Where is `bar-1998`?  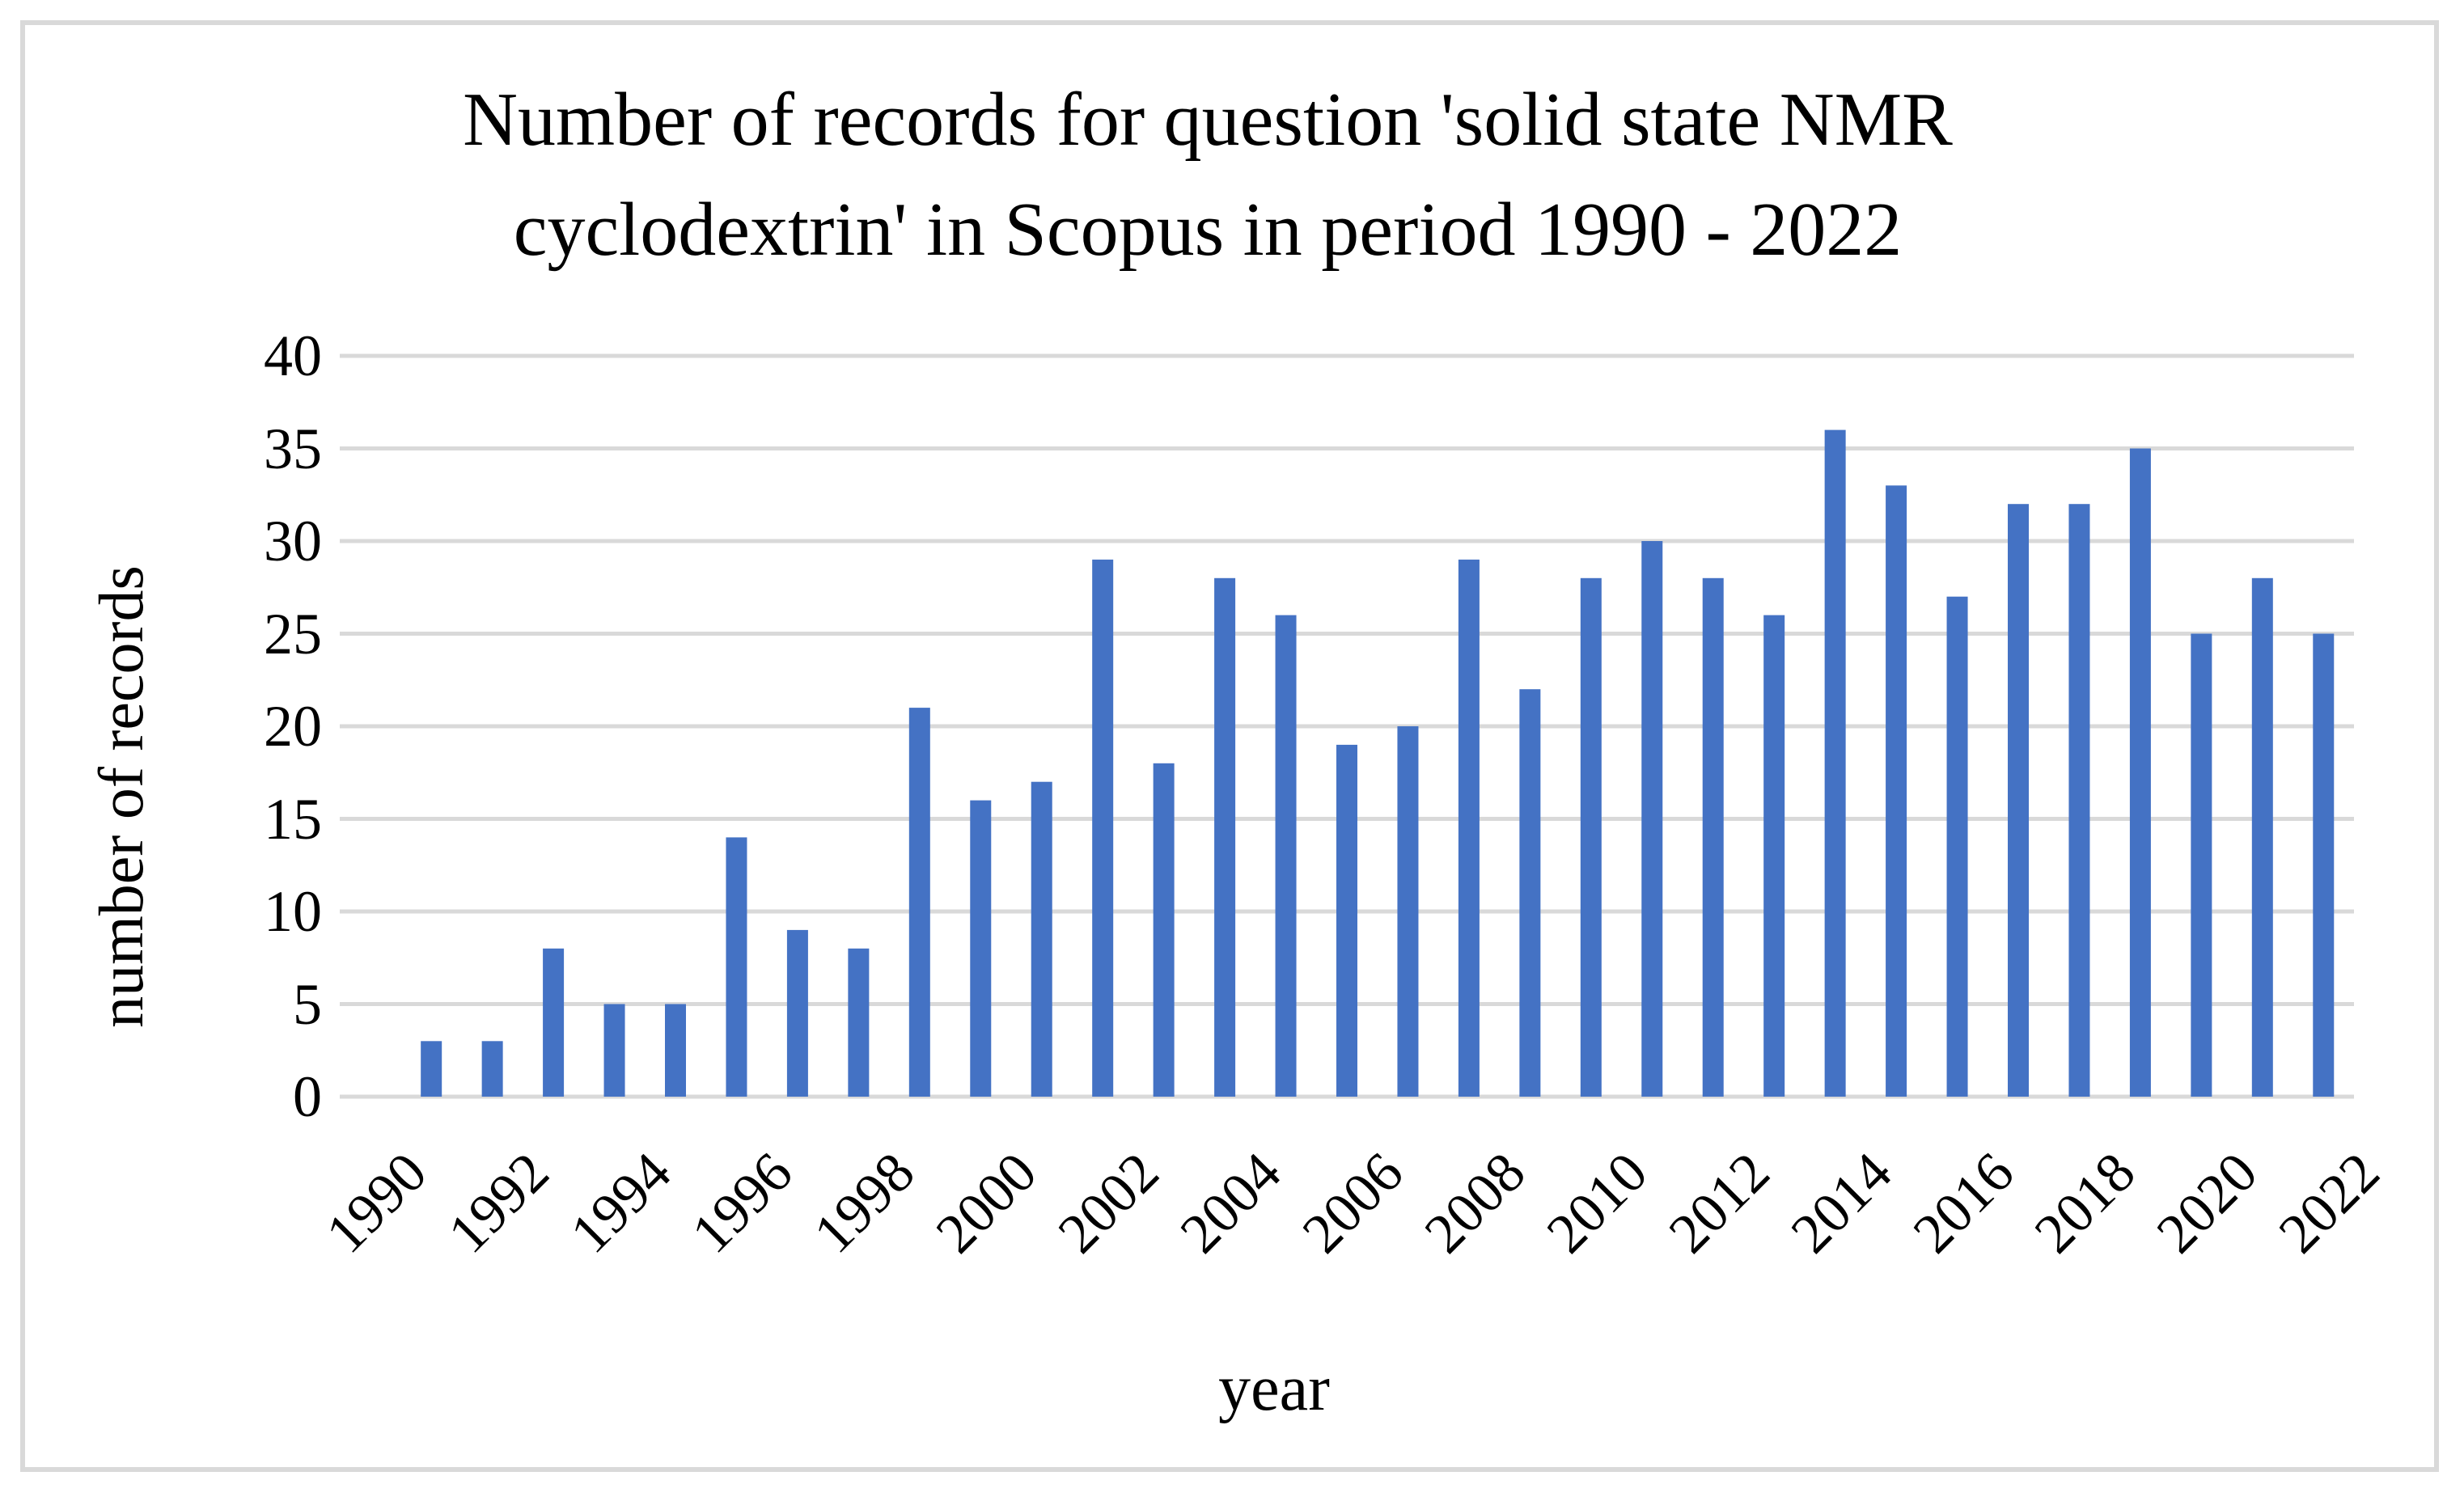 bar-1998 is located at coordinates (859, 1022).